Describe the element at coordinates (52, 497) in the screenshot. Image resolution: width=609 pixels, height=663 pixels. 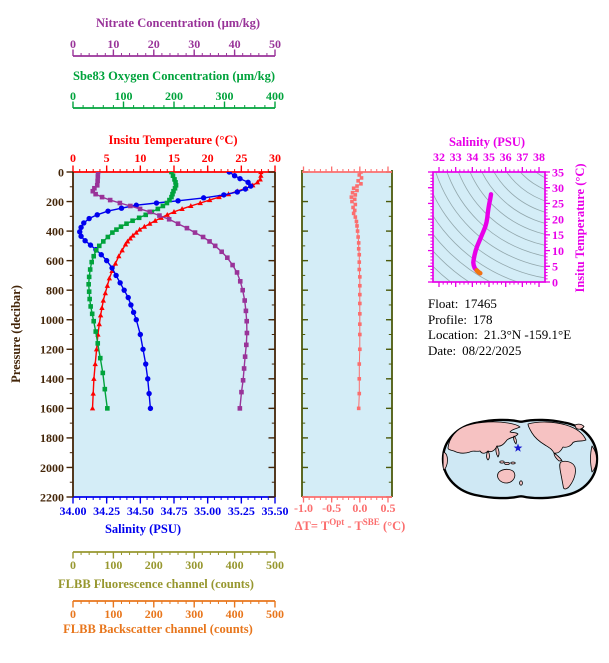
I see `pressure-tick-label: 2200` at that location.